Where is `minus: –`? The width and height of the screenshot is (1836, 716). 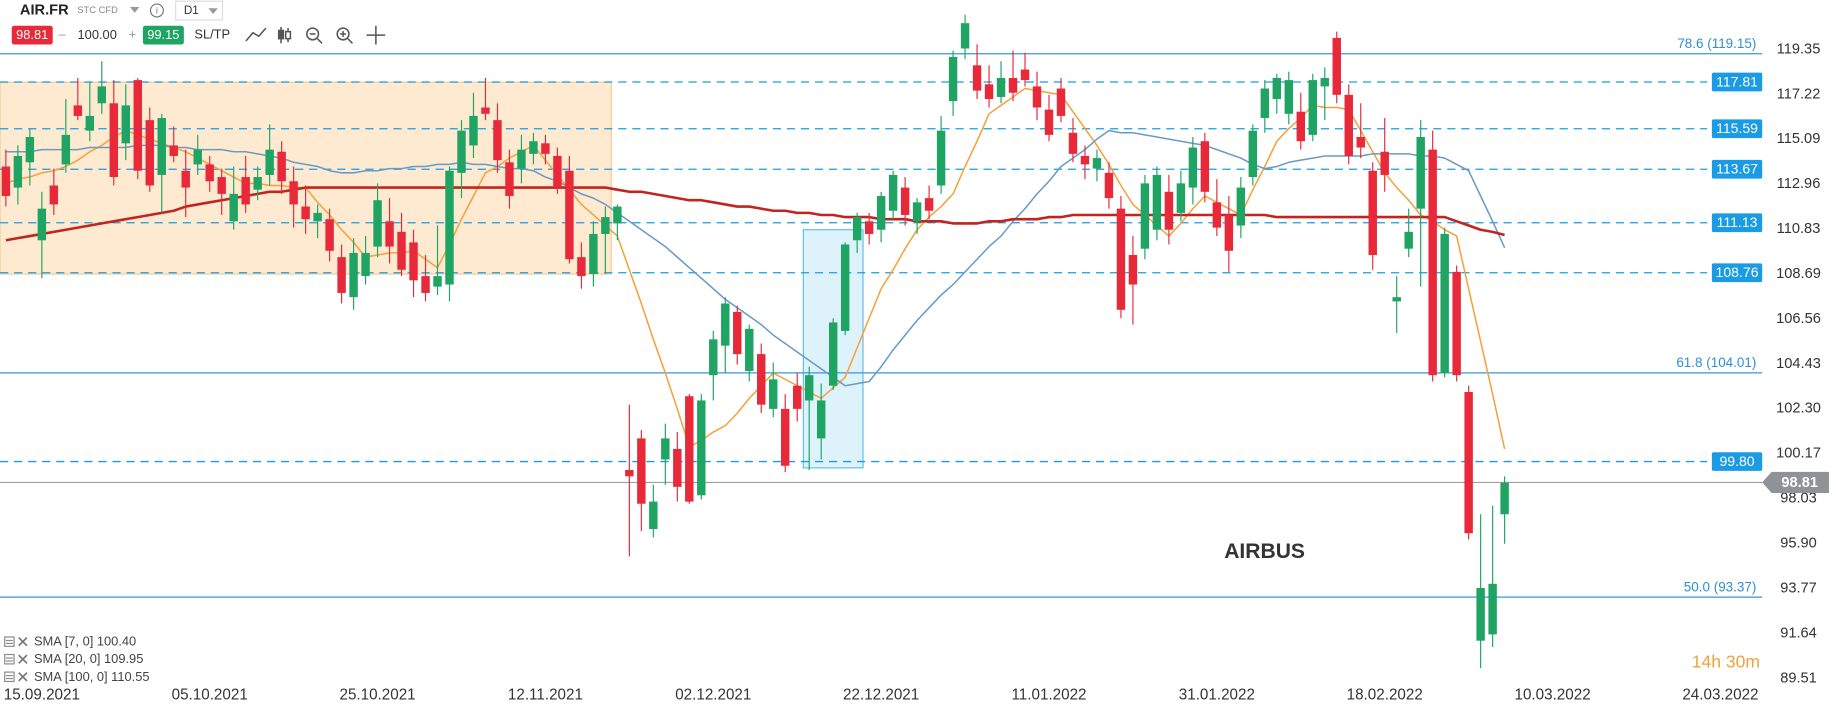 minus: – is located at coordinates (63, 34).